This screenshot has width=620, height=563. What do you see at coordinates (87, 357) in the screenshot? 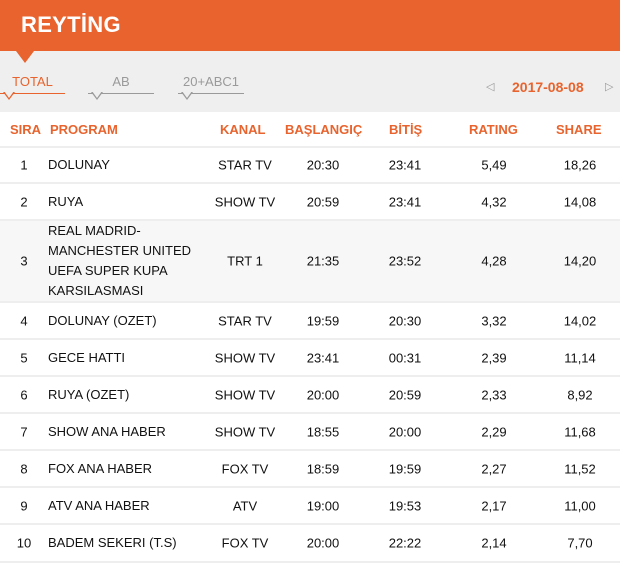
I see `cell-program: GECE HATTI` at bounding box center [87, 357].